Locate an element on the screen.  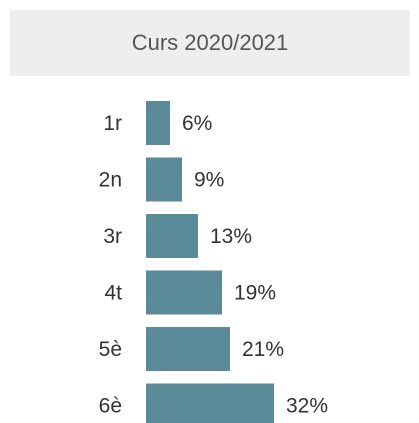
category-label: 5è is located at coordinates (110, 349).